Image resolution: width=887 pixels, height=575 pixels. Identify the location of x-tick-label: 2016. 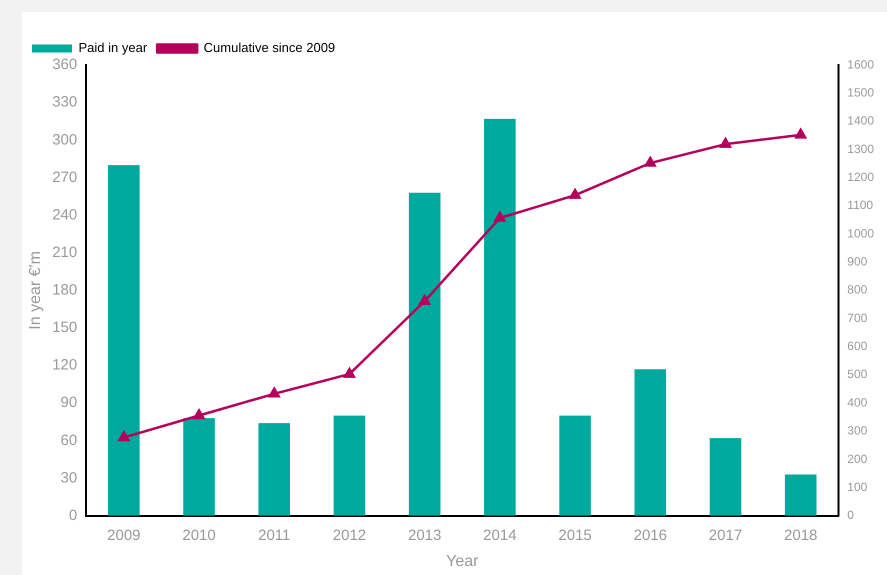
(650, 535).